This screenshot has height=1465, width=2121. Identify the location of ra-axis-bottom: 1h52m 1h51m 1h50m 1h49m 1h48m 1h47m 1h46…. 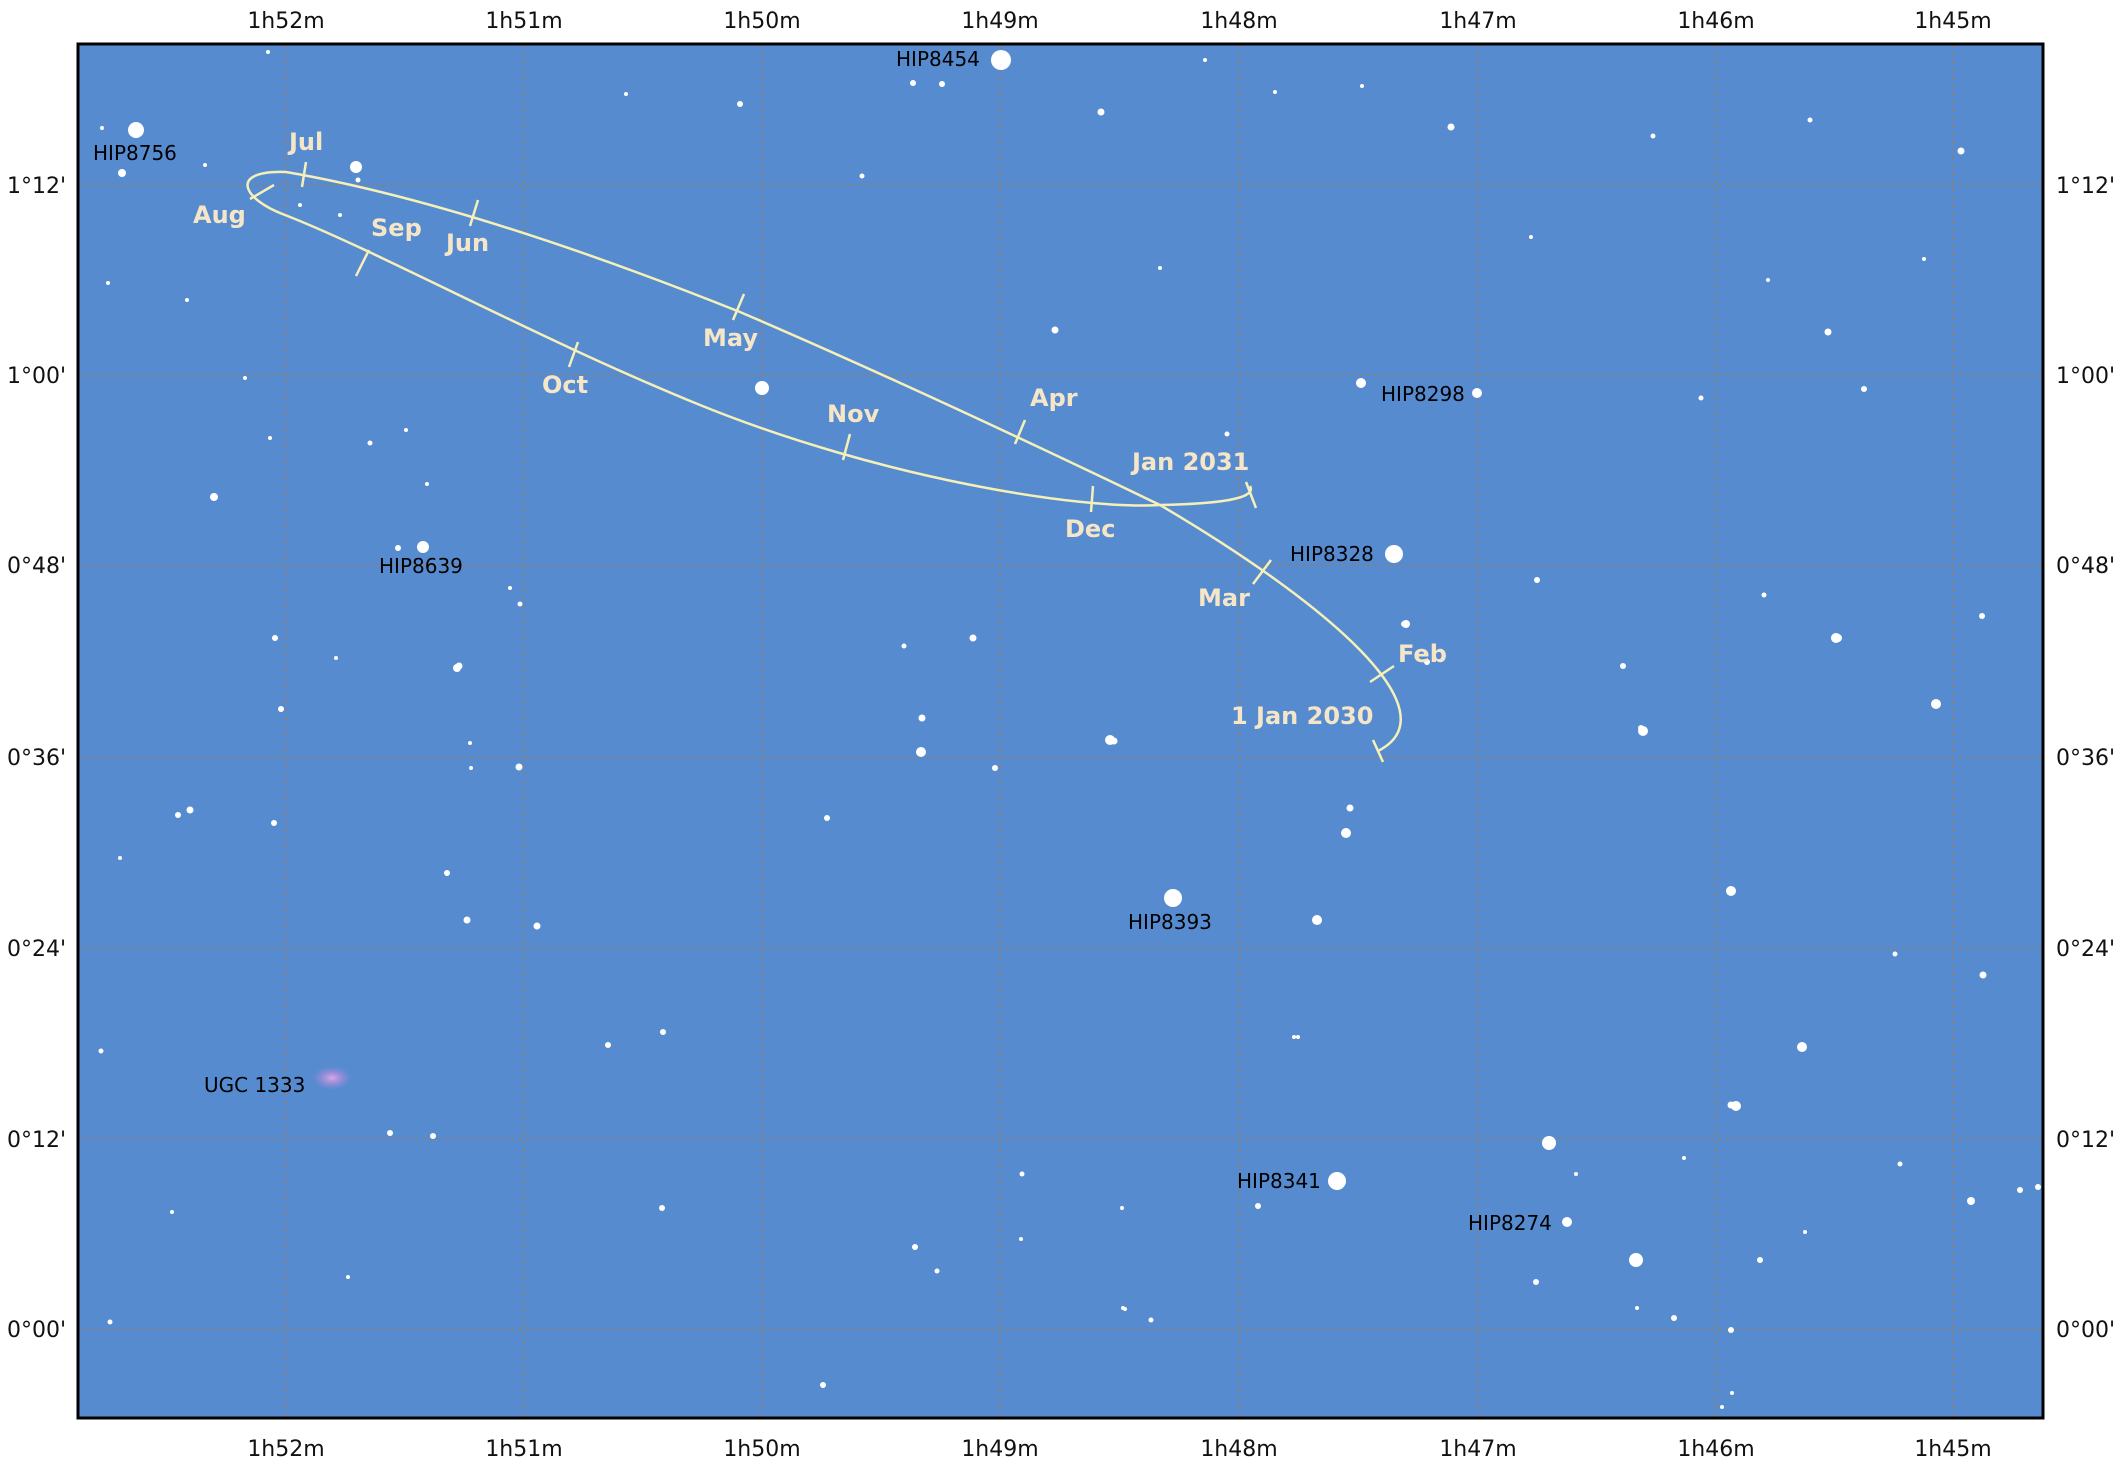
(1119, 1449).